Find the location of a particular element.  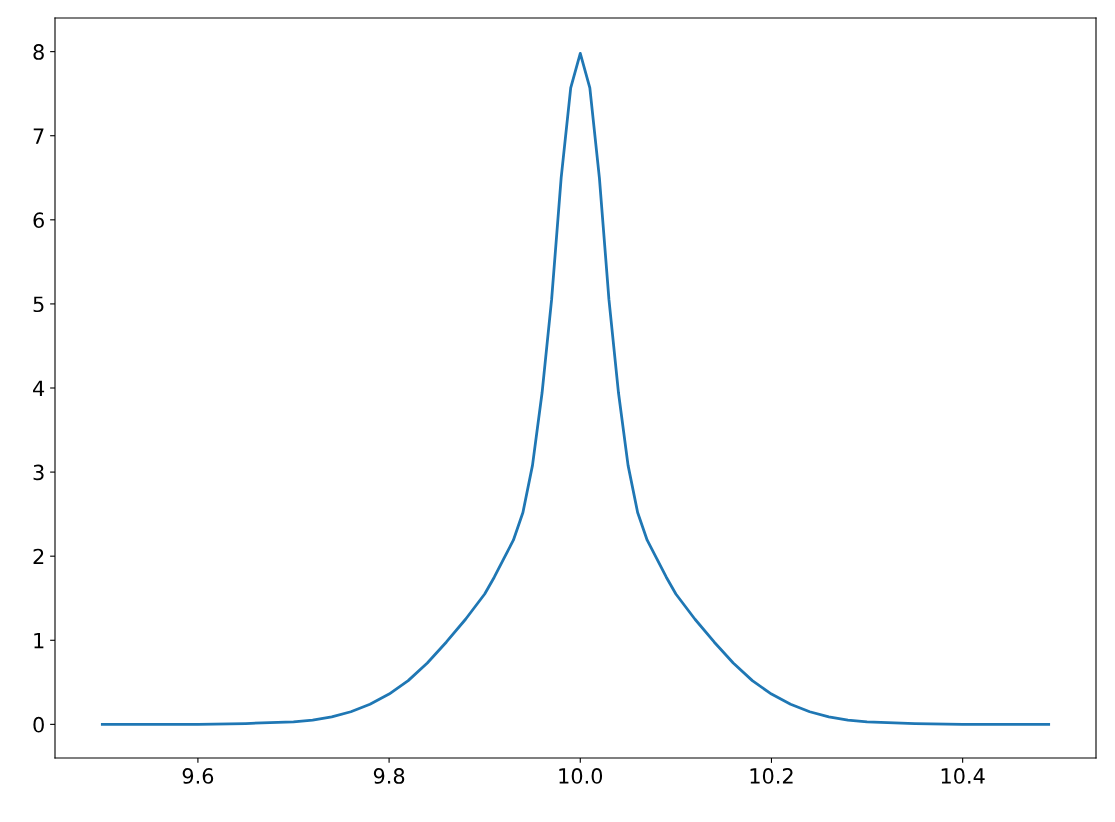

y-tick-label: 1 is located at coordinates (39, 641).